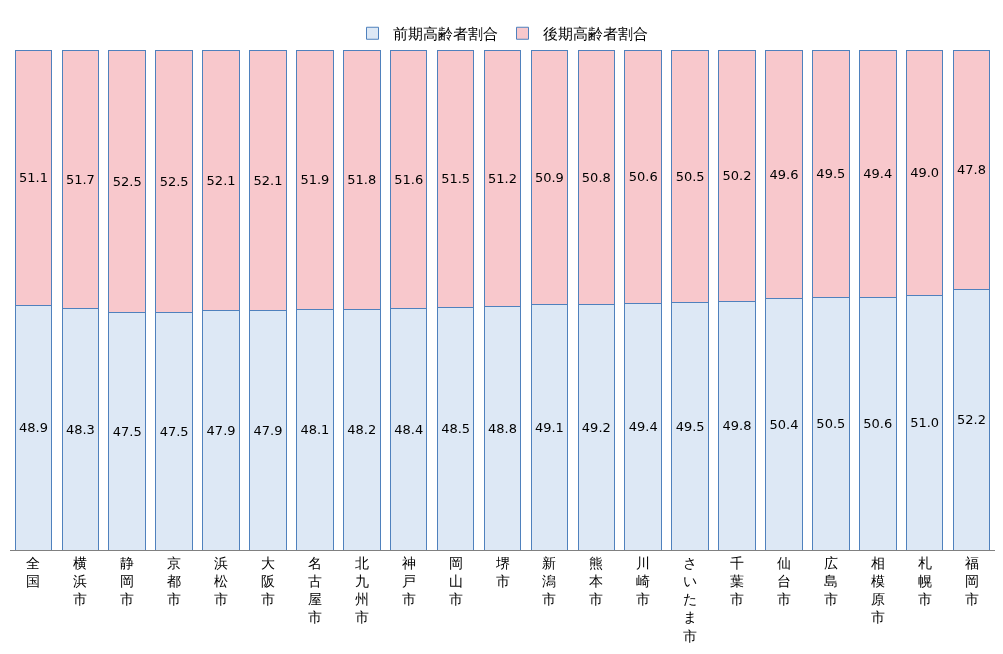 The image size is (1003, 654). I want to click on x-tick-label: 広島市, so click(830, 581).